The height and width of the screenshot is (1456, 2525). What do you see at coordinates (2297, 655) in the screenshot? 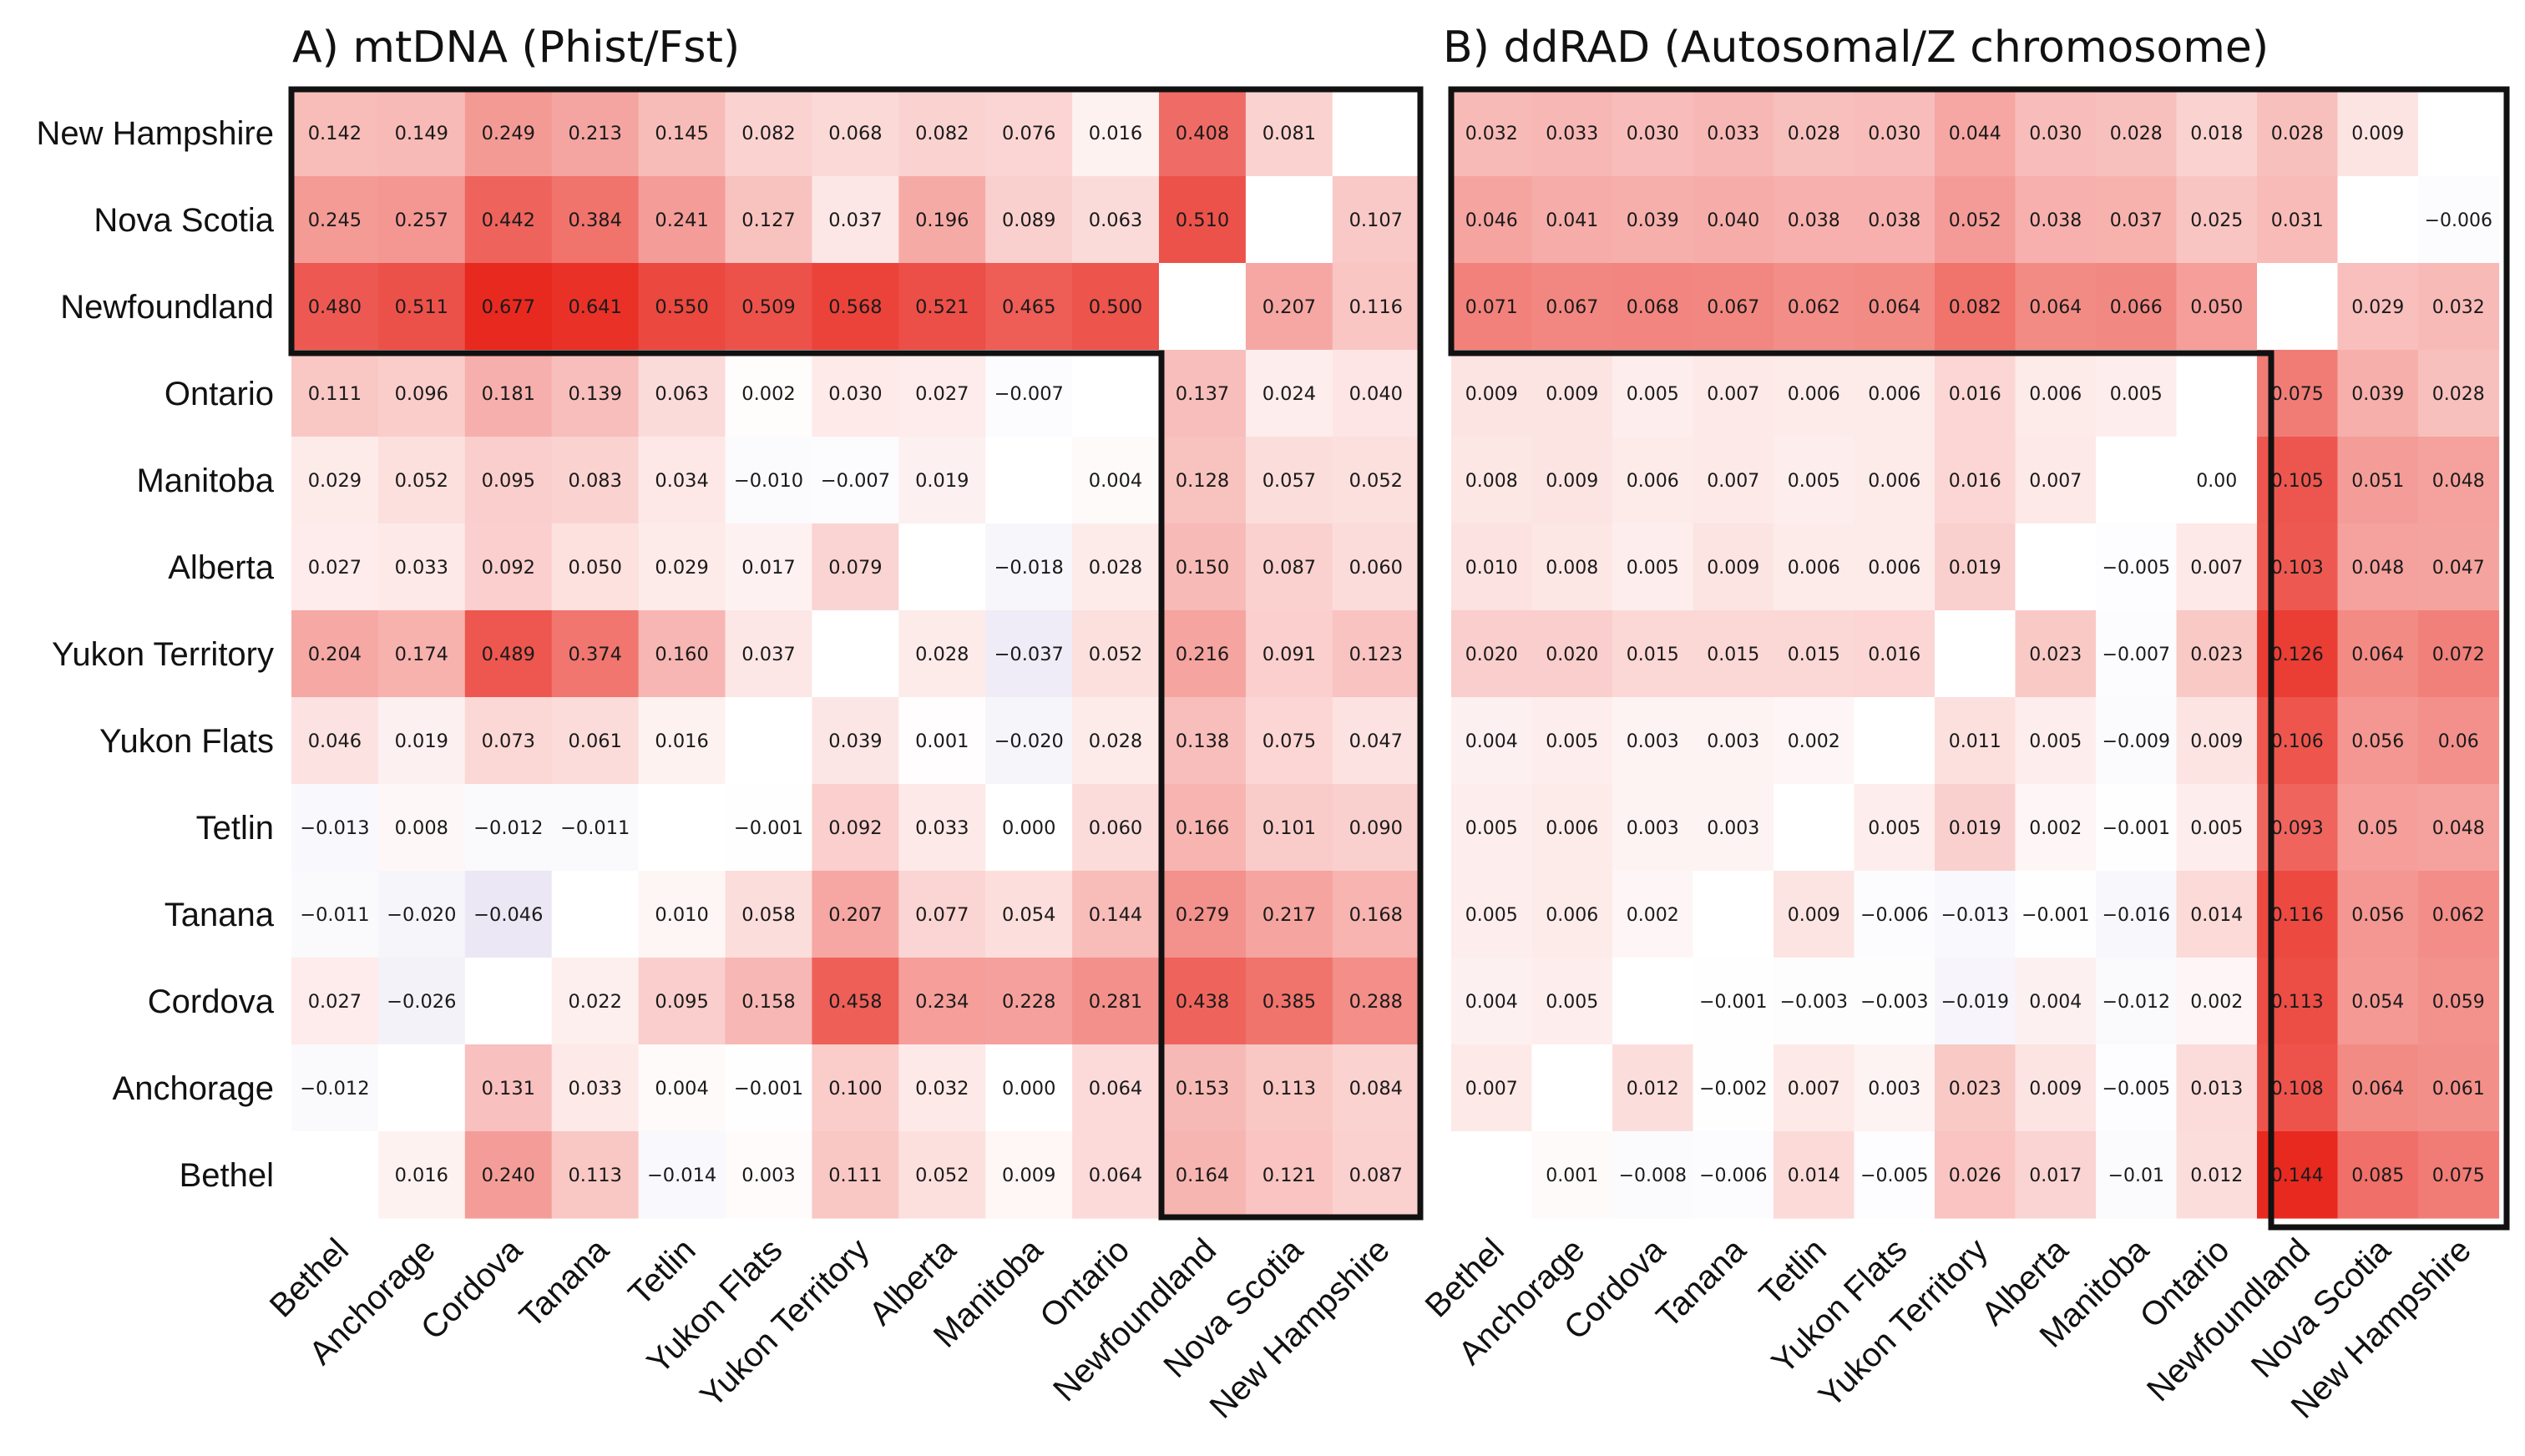
I see `cell-value: 0.126` at bounding box center [2297, 655].